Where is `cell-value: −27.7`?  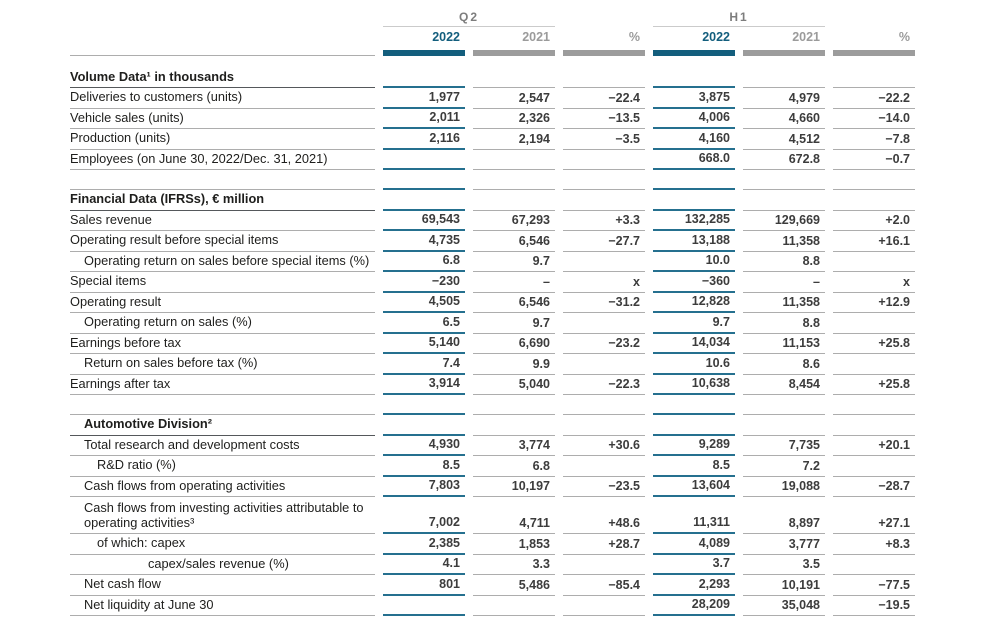
cell-value: −27.7 is located at coordinates (604, 241).